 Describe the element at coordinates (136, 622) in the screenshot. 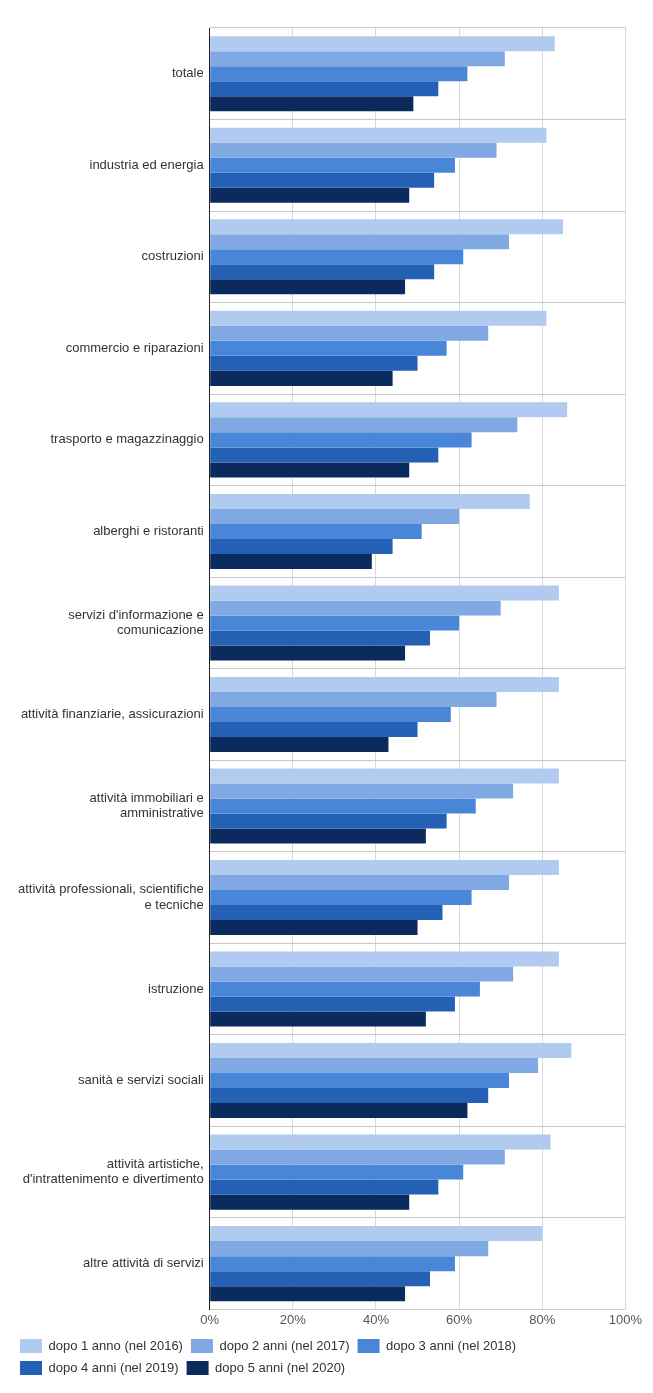

I see `y-tick-label: servizi d'informazione e comunicazione` at that location.